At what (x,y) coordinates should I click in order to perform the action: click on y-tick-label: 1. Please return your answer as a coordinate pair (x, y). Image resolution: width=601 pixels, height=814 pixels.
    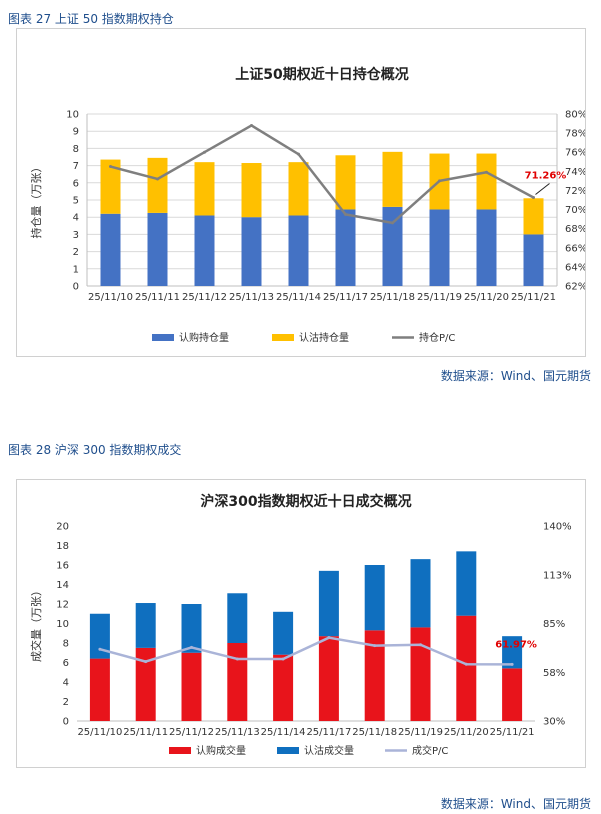
    Looking at the image, I should click on (76, 269).